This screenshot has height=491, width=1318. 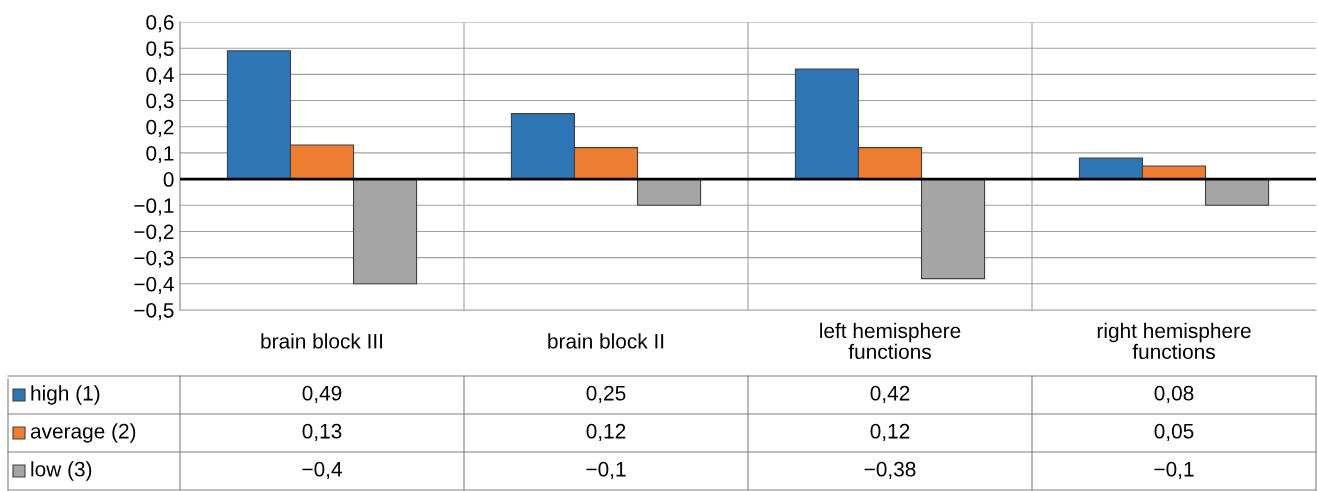 What do you see at coordinates (1174, 394) in the screenshot?
I see `data-label: 0,08` at bounding box center [1174, 394].